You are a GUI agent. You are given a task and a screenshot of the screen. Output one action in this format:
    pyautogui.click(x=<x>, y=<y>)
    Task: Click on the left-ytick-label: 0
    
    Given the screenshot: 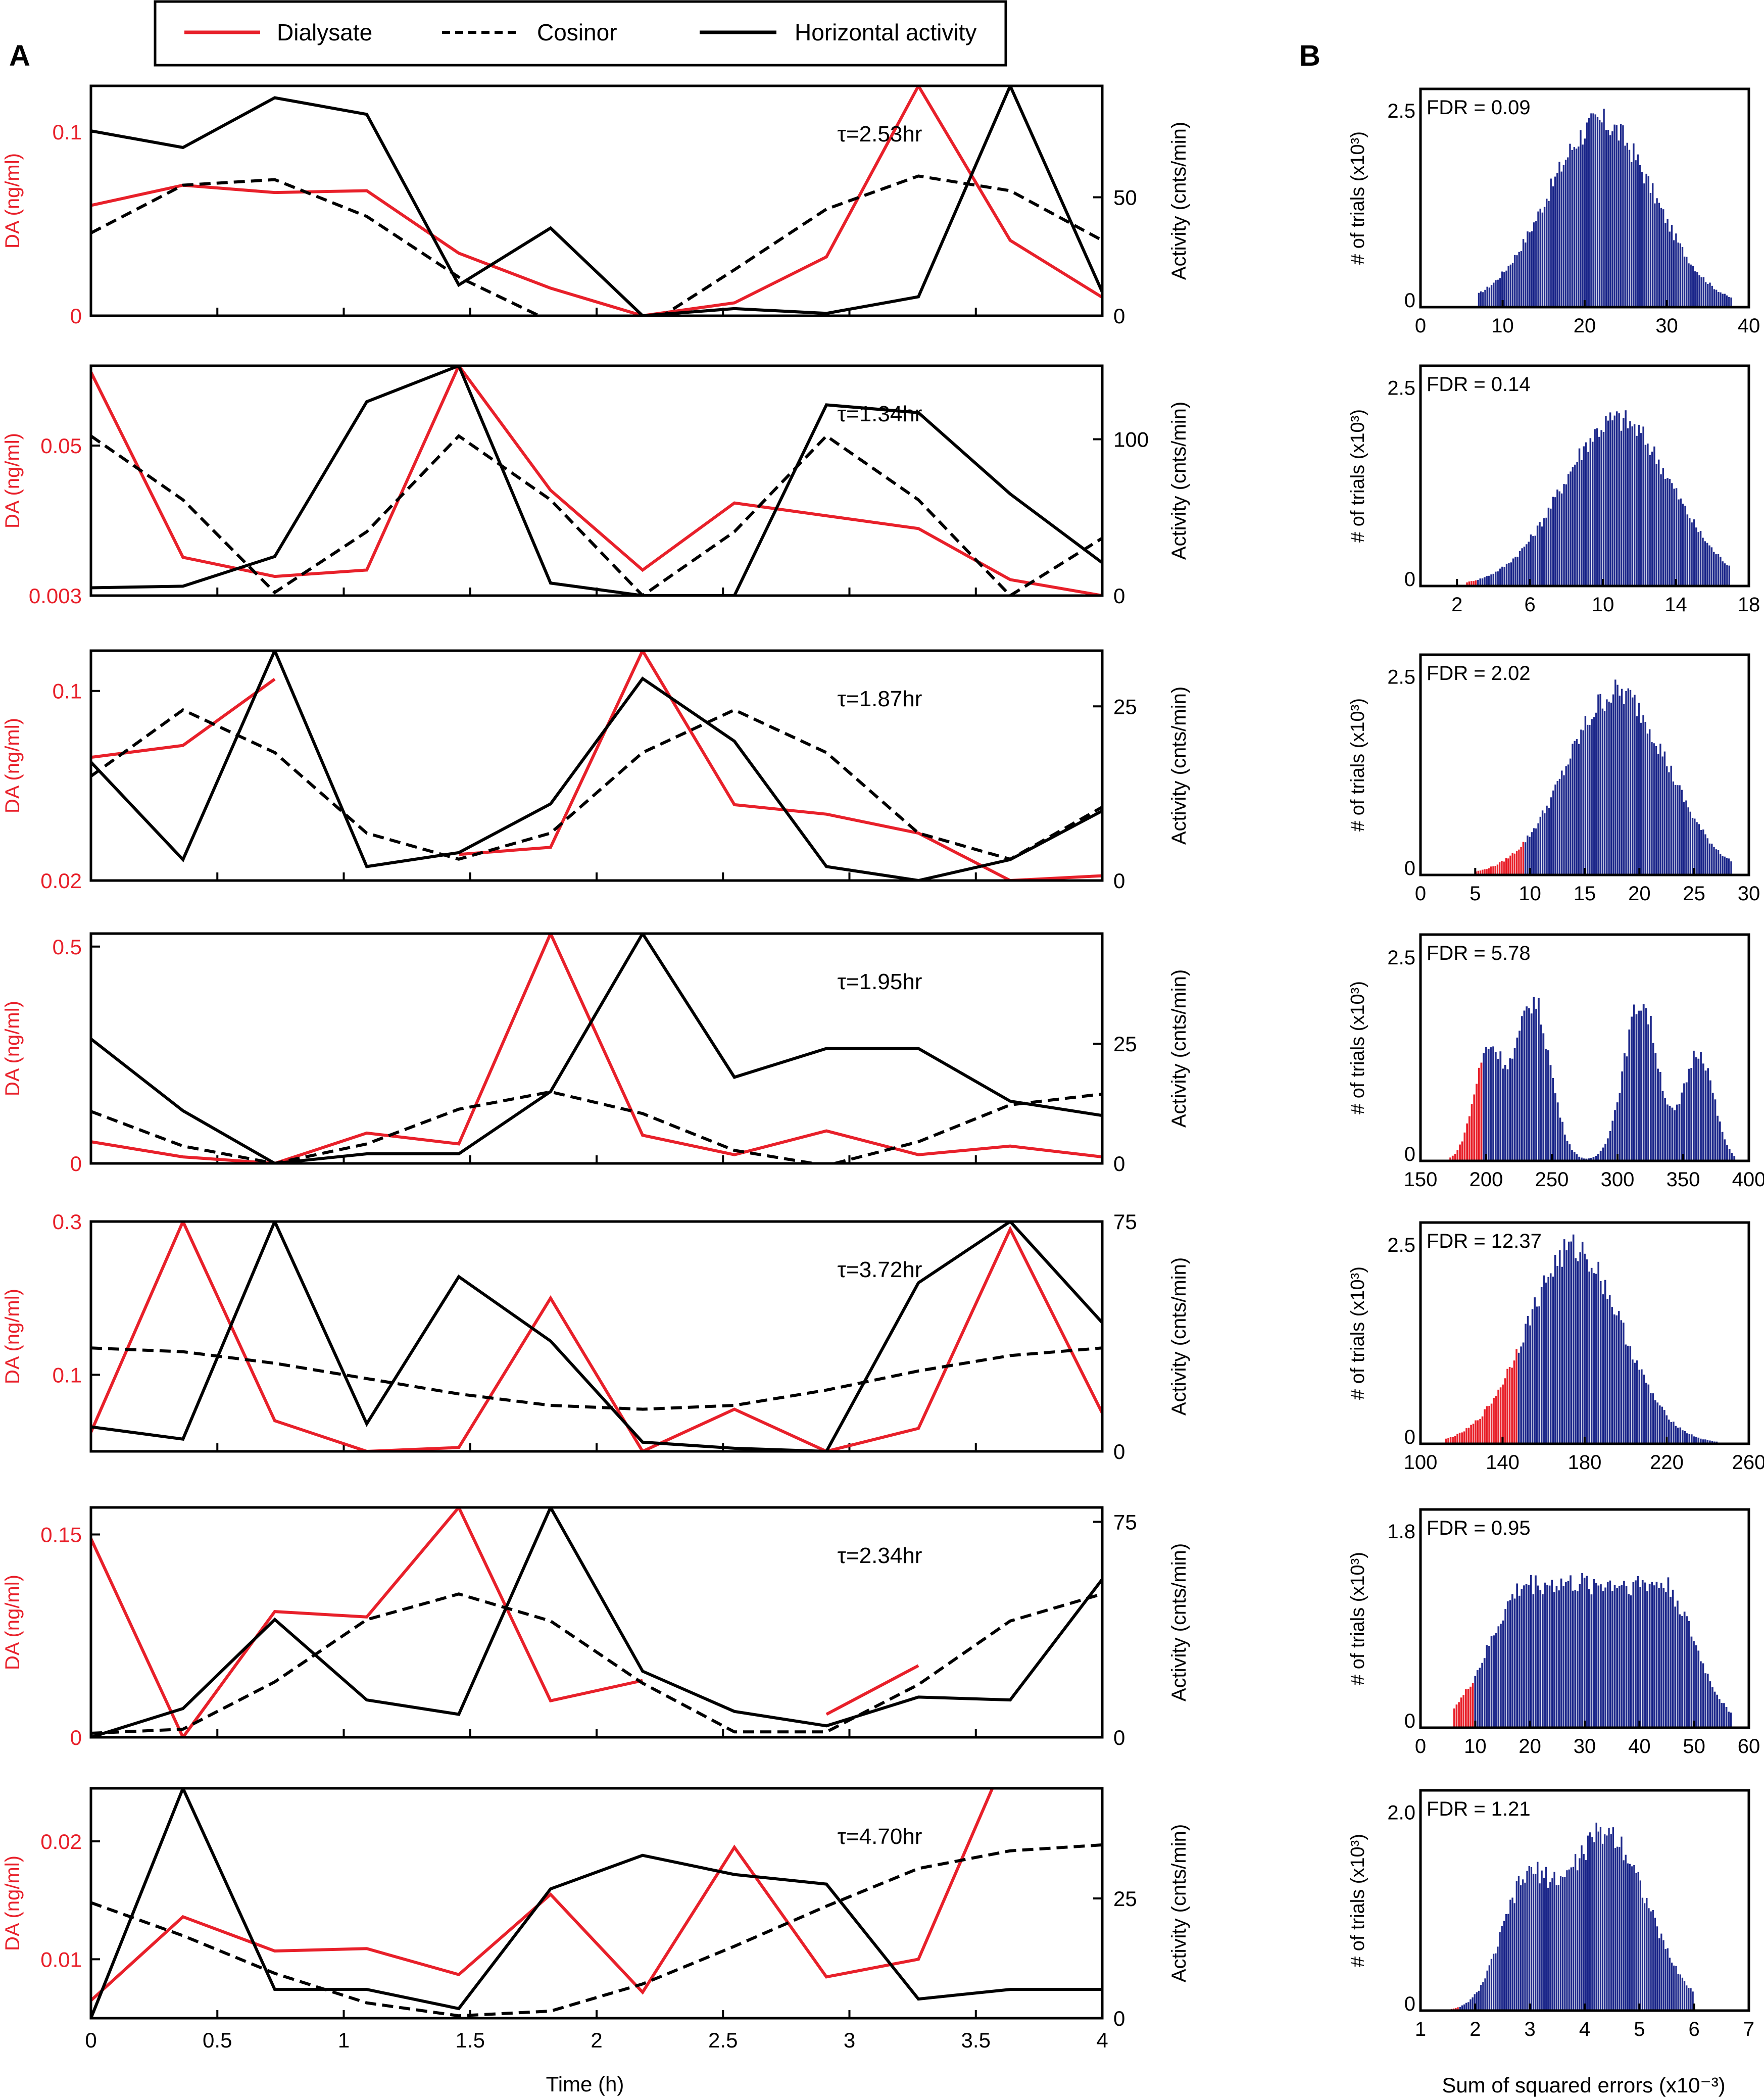 What is the action you would take?
    pyautogui.click(x=76, y=316)
    